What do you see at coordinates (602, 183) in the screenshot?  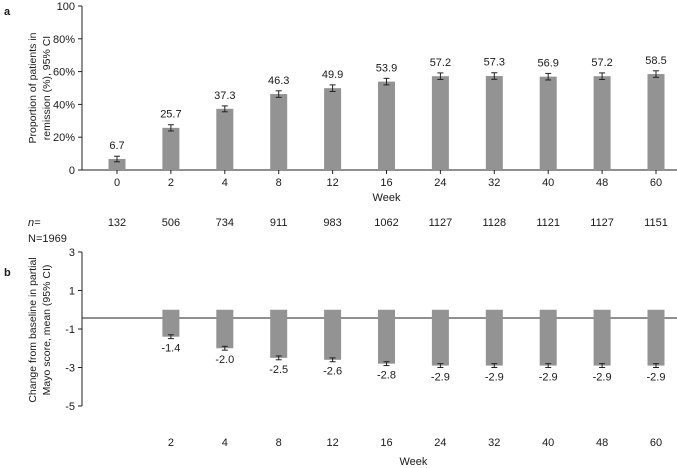 I see `panel-a-x-tick-label: 48` at bounding box center [602, 183].